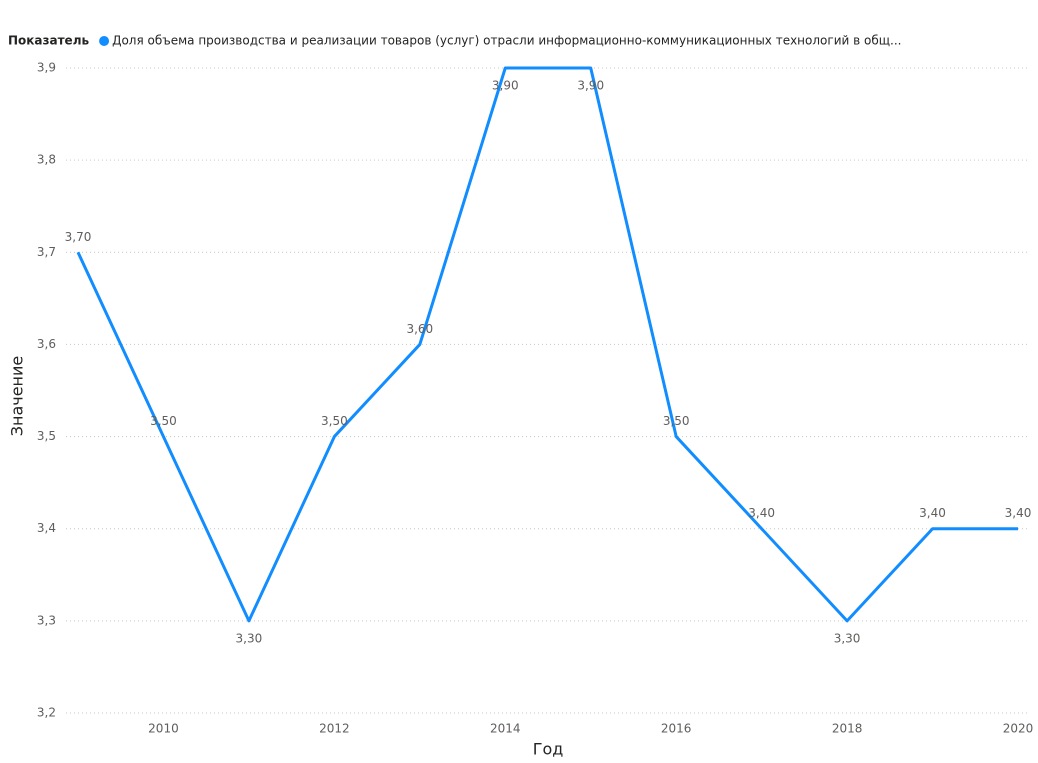 This screenshot has height=763, width=1038. Describe the element at coordinates (46, 68) in the screenshot. I see `y-tick-label: 3,9` at that location.